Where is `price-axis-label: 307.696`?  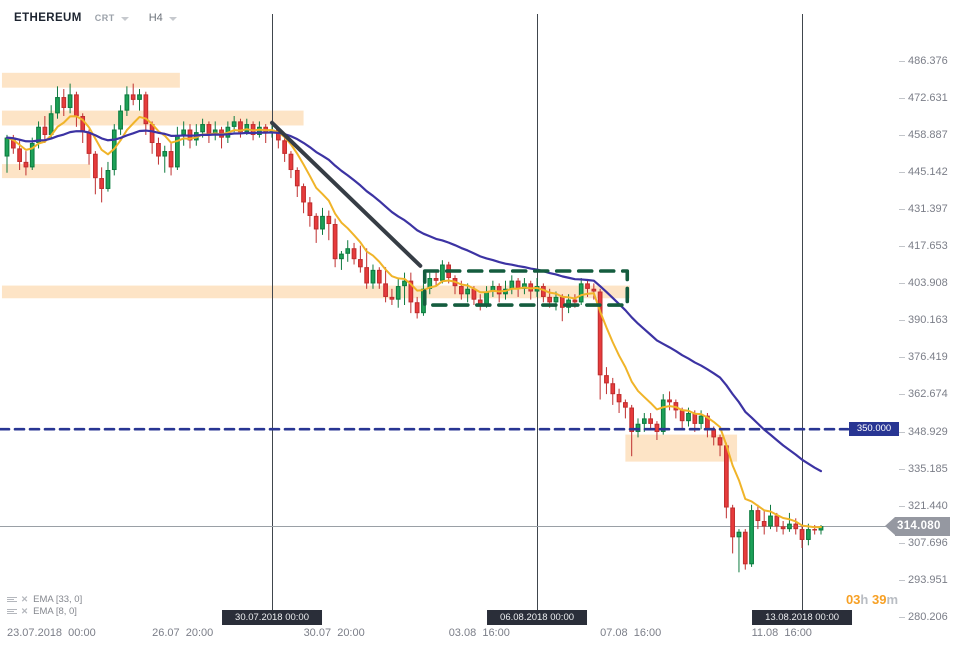
price-axis-label: 307.696 is located at coordinates (923, 543).